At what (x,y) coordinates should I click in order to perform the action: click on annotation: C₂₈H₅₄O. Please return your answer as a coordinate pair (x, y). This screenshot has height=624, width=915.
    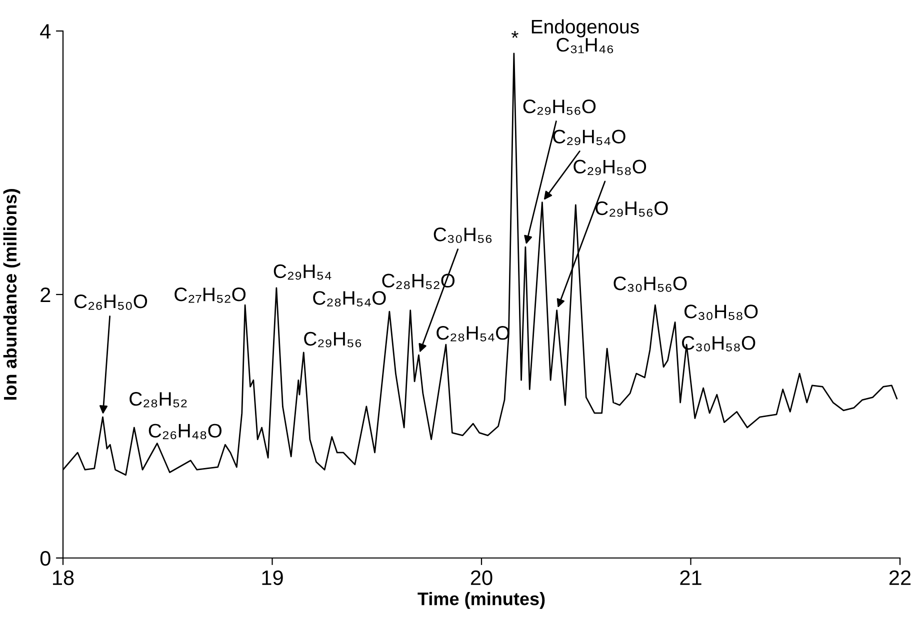
    Looking at the image, I should click on (349, 298).